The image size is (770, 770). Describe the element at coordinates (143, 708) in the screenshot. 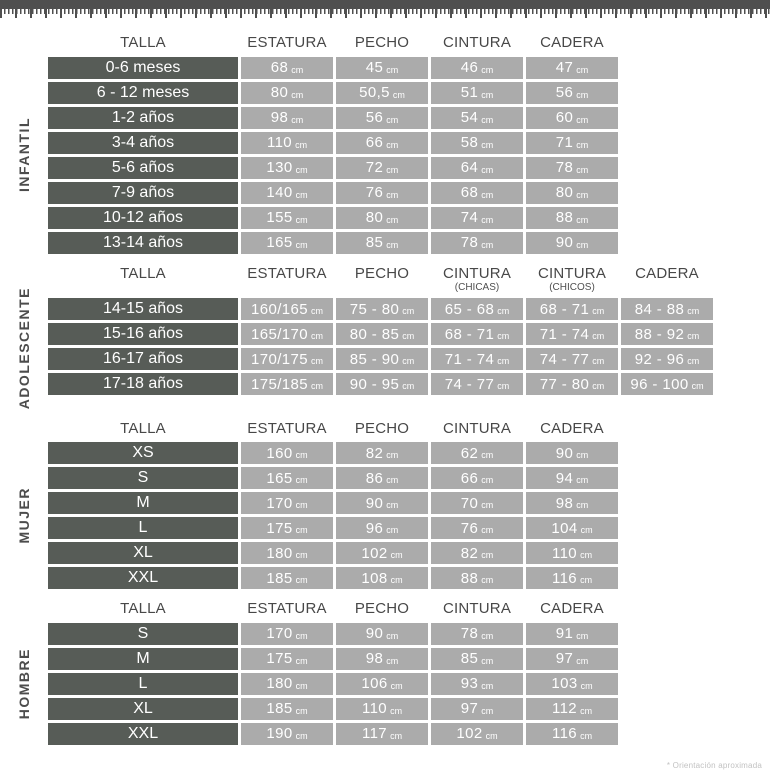

I see `size-label-cell: XL` at that location.